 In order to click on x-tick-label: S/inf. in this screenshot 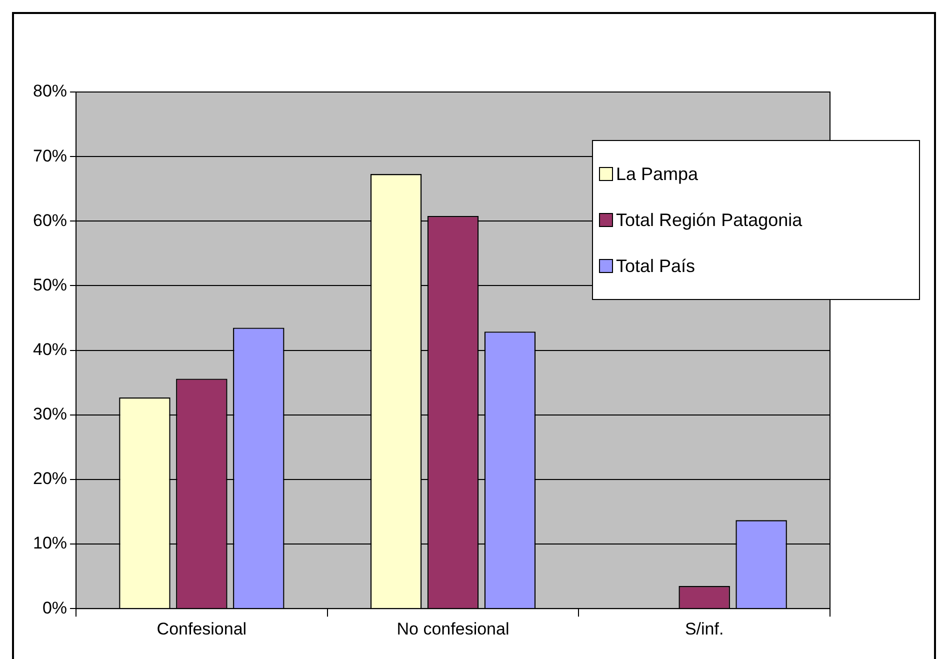, I will do `click(704, 628)`.